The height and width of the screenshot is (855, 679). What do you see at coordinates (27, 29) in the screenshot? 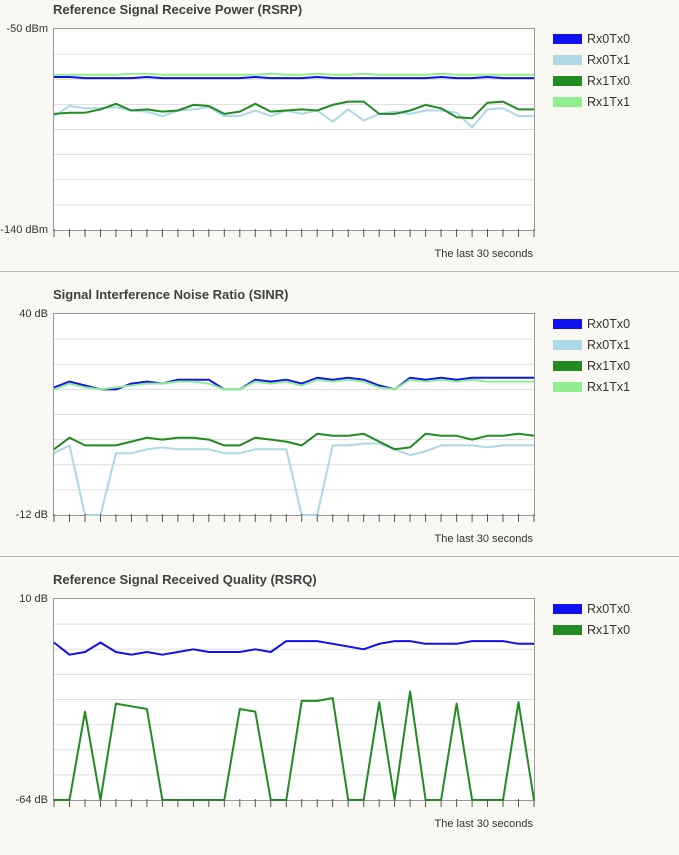
I see `rsrp-ymax-label: -50 dBm` at bounding box center [27, 29].